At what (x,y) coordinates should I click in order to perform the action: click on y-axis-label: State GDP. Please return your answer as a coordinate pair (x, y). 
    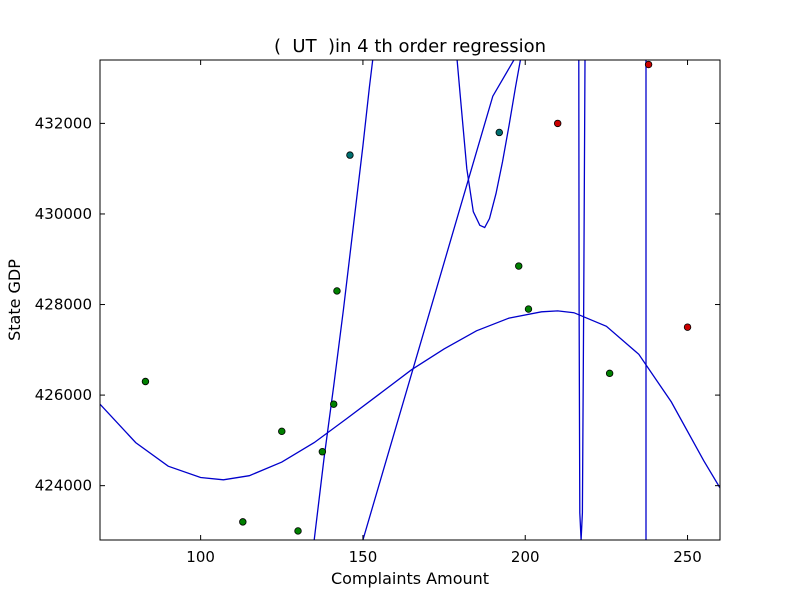
    Looking at the image, I should click on (14, 300).